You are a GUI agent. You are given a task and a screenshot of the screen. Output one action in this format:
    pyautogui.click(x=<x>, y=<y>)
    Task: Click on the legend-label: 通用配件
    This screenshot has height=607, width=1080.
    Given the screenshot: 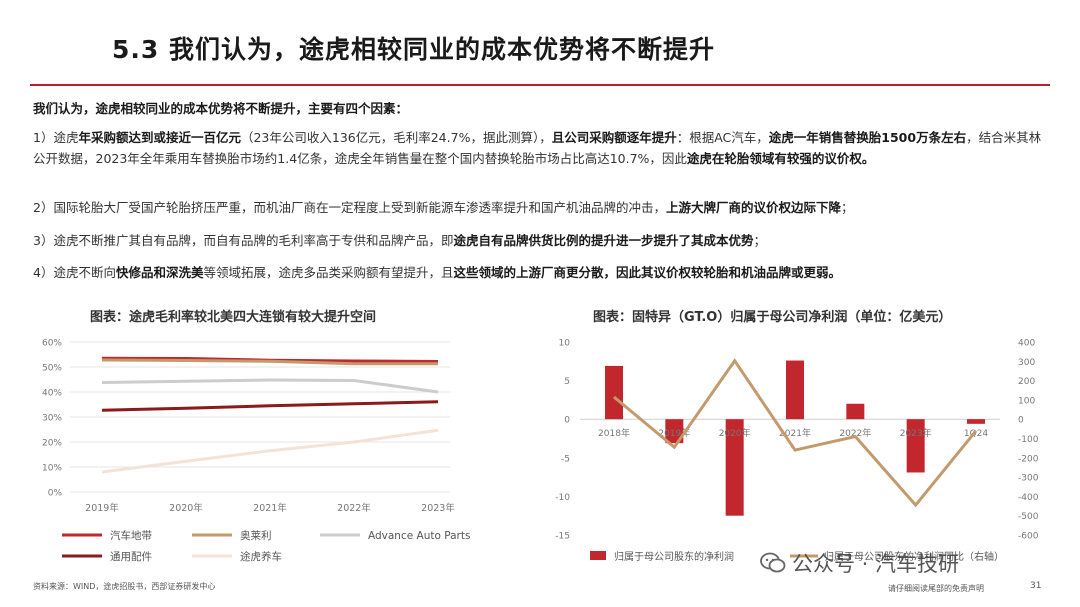 What is the action you would take?
    pyautogui.click(x=131, y=557)
    